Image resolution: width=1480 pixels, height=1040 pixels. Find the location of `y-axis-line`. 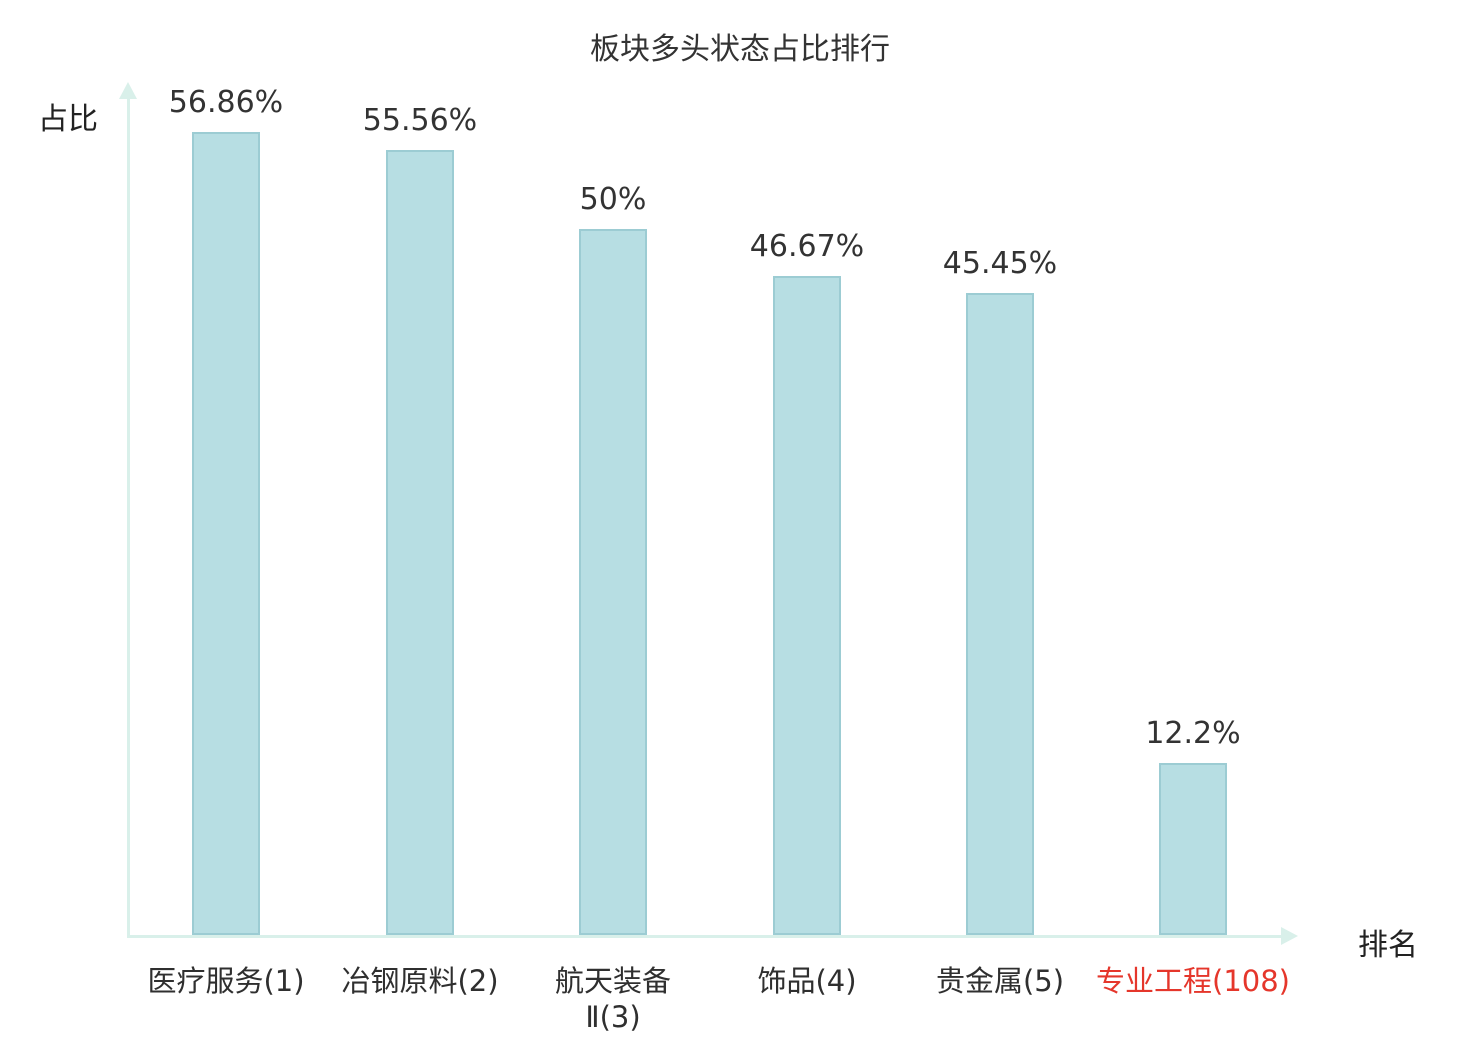

y-axis-line is located at coordinates (128, 517).